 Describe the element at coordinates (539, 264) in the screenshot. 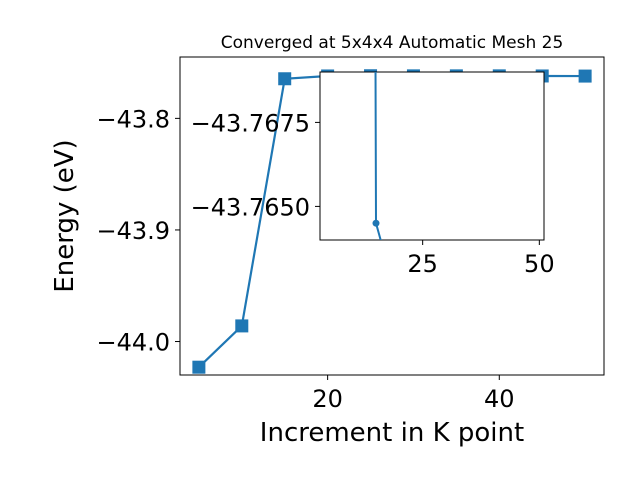

I see `inset-x-tick-label: 50` at that location.